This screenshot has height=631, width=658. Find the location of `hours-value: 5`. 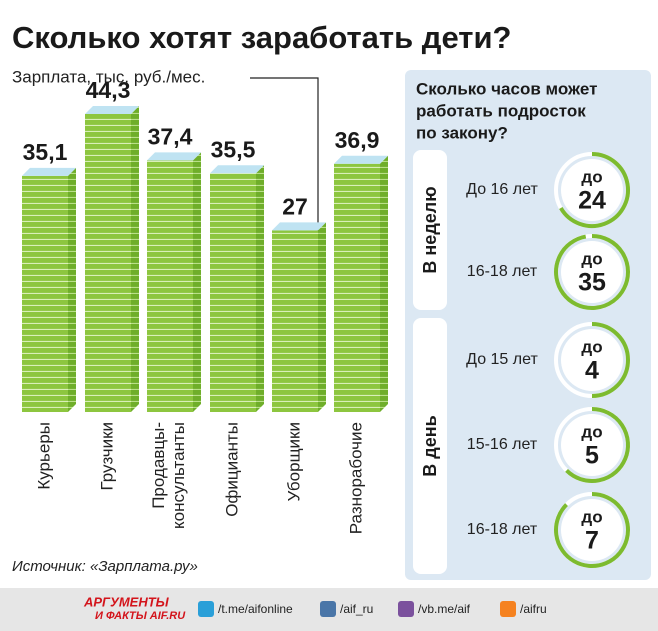

hours-value: 5 is located at coordinates (592, 456).